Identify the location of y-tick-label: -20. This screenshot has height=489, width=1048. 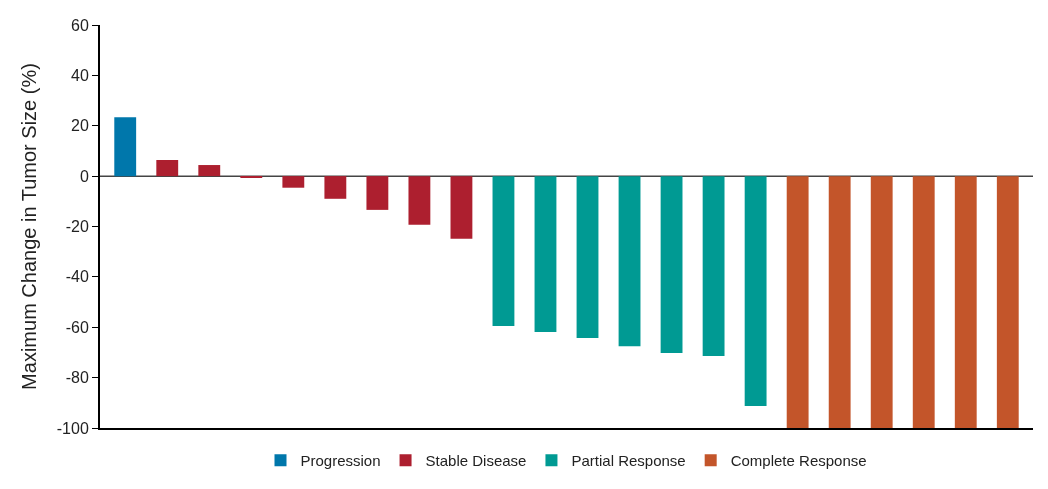
(77, 227).